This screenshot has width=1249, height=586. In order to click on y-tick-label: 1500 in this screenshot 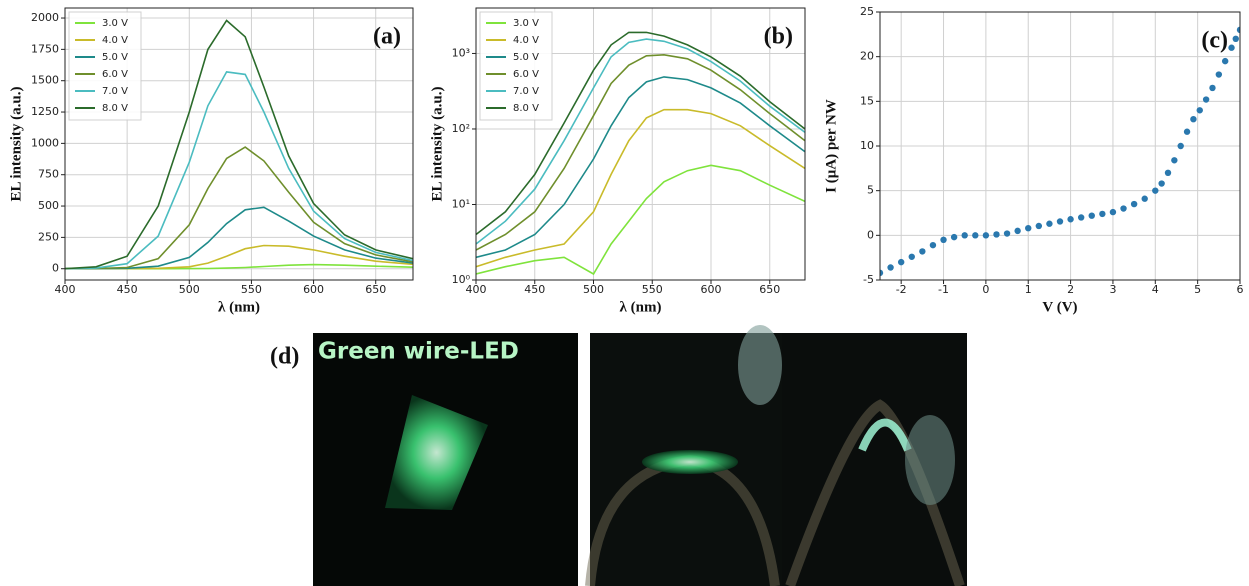, I will do `click(45, 80)`.